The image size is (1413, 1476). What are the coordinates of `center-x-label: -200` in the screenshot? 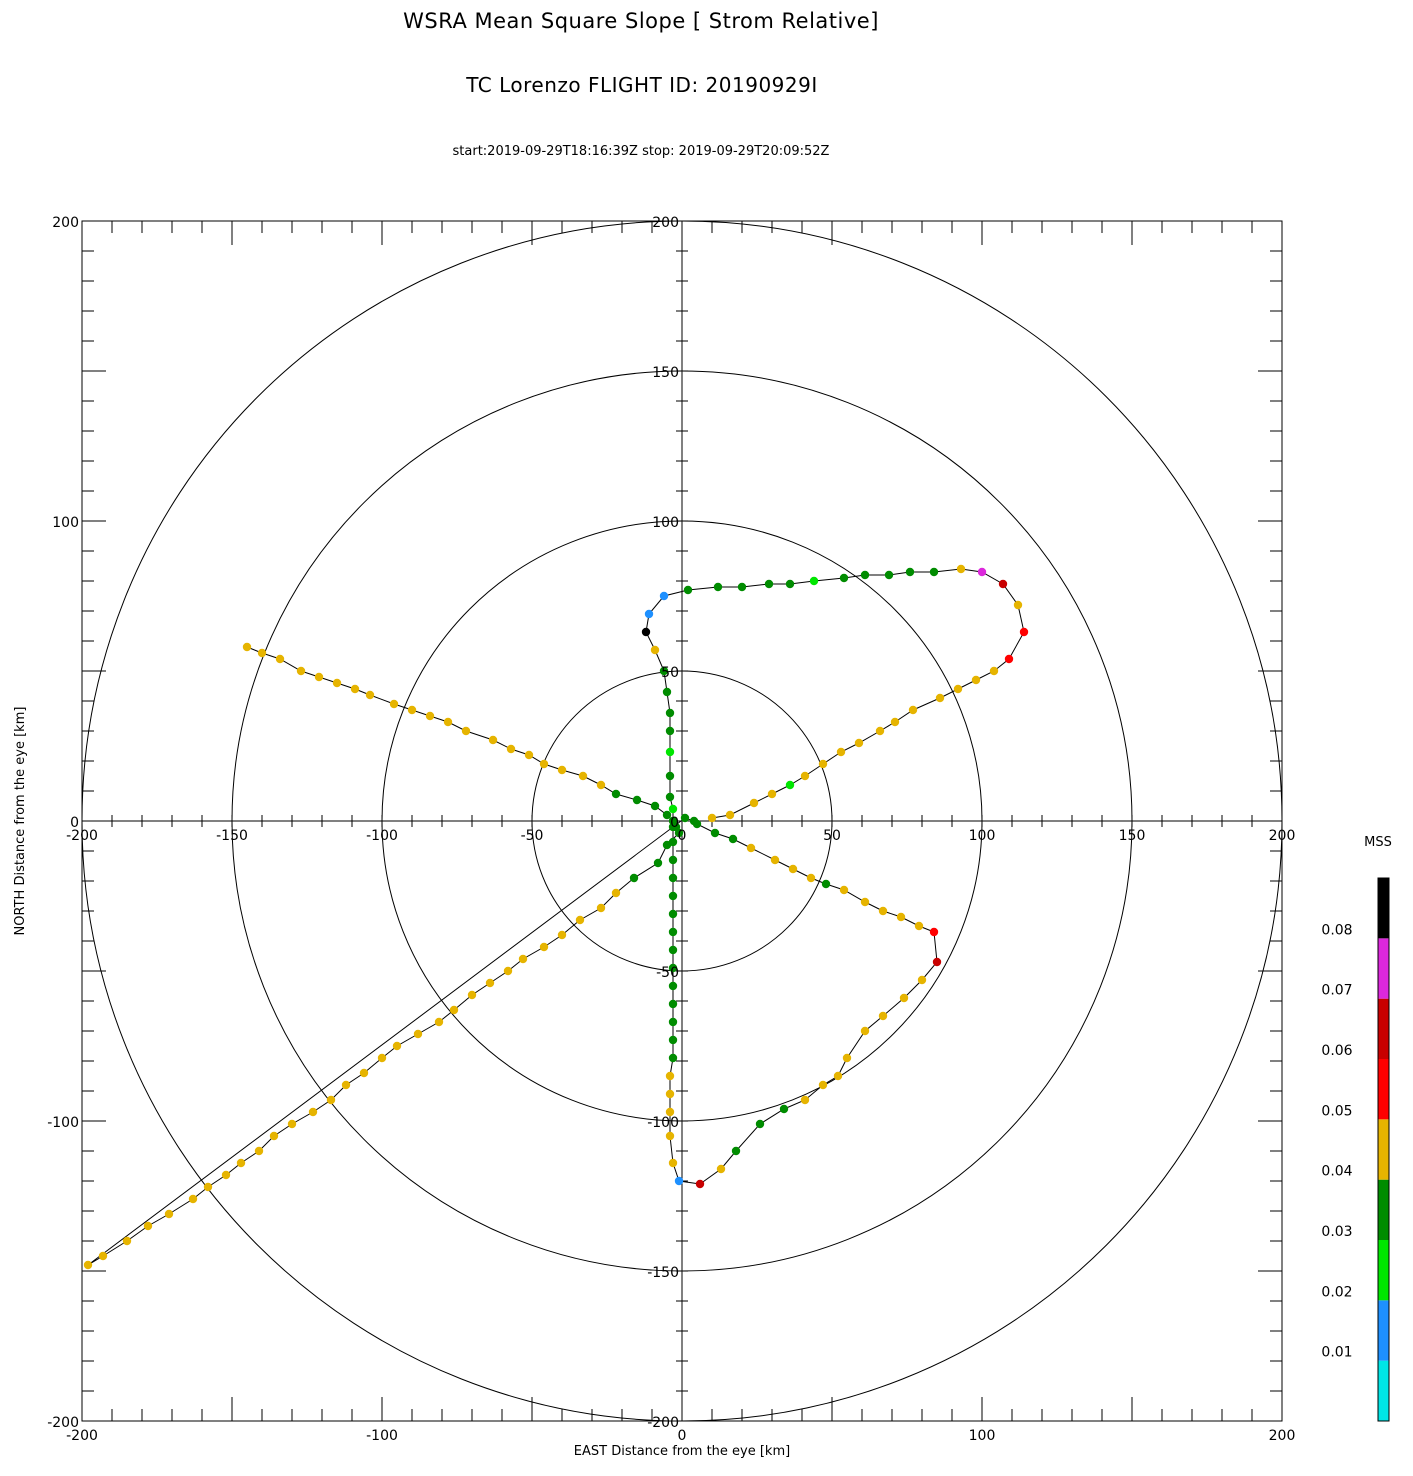 It's located at (82, 836).